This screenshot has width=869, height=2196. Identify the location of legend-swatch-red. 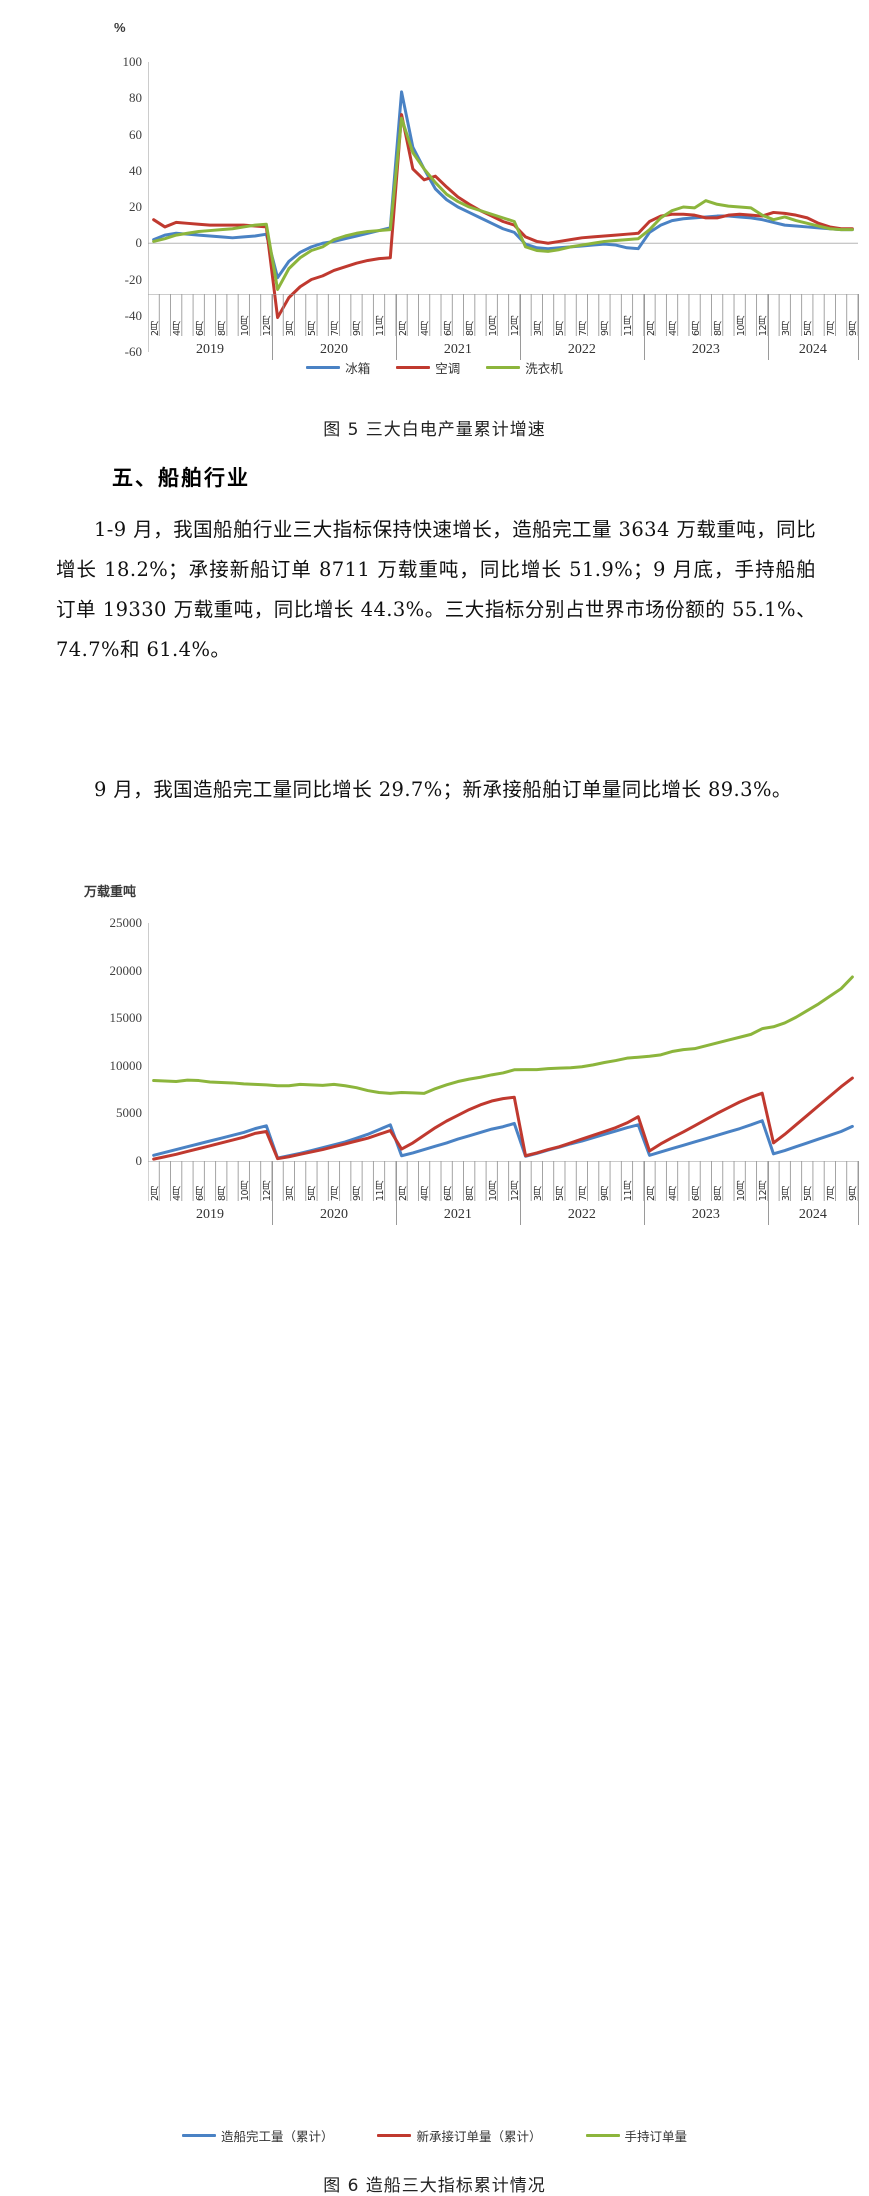
(413, 367).